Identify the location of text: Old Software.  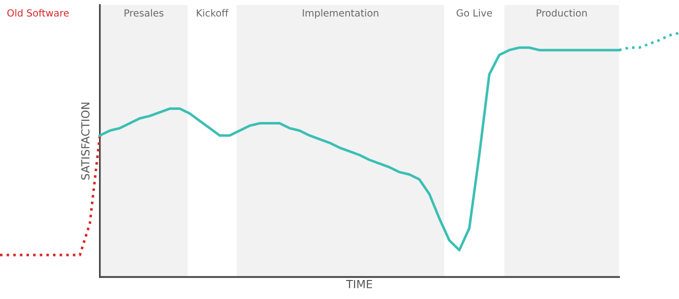
(38, 13).